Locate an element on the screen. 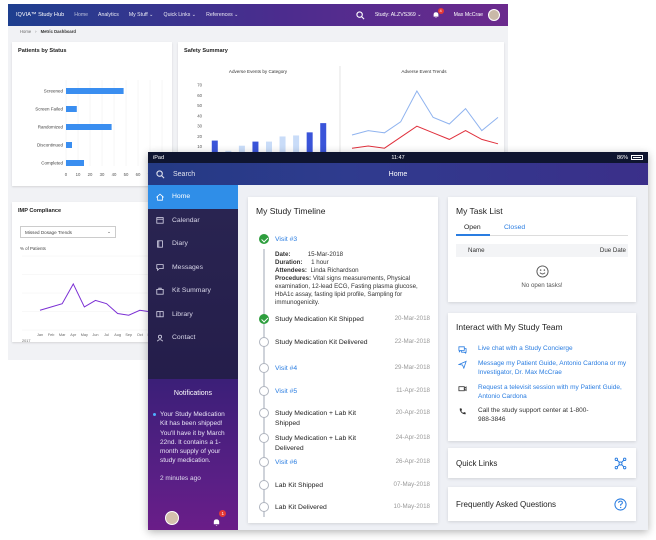 The height and width of the screenshot is (540, 656). event-date: 07-May-2018 is located at coordinates (411, 484).